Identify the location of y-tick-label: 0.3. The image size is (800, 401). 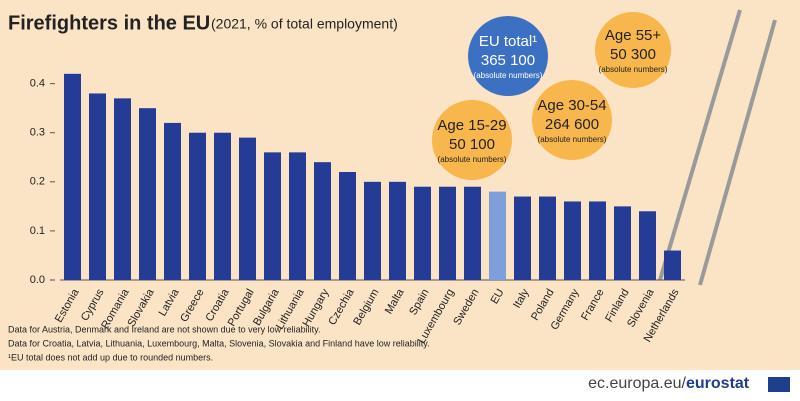
(37, 133).